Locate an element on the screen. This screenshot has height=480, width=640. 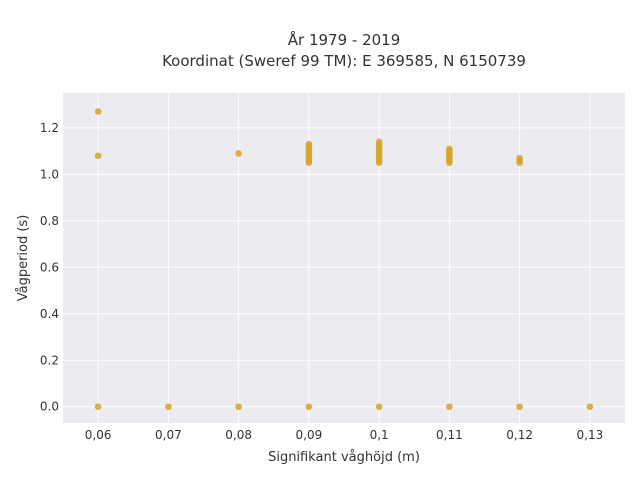
y-tick-labels: 0.0 0.2 0.4 0.6 0.8 1.0 1.2 is located at coordinates (49, 267).